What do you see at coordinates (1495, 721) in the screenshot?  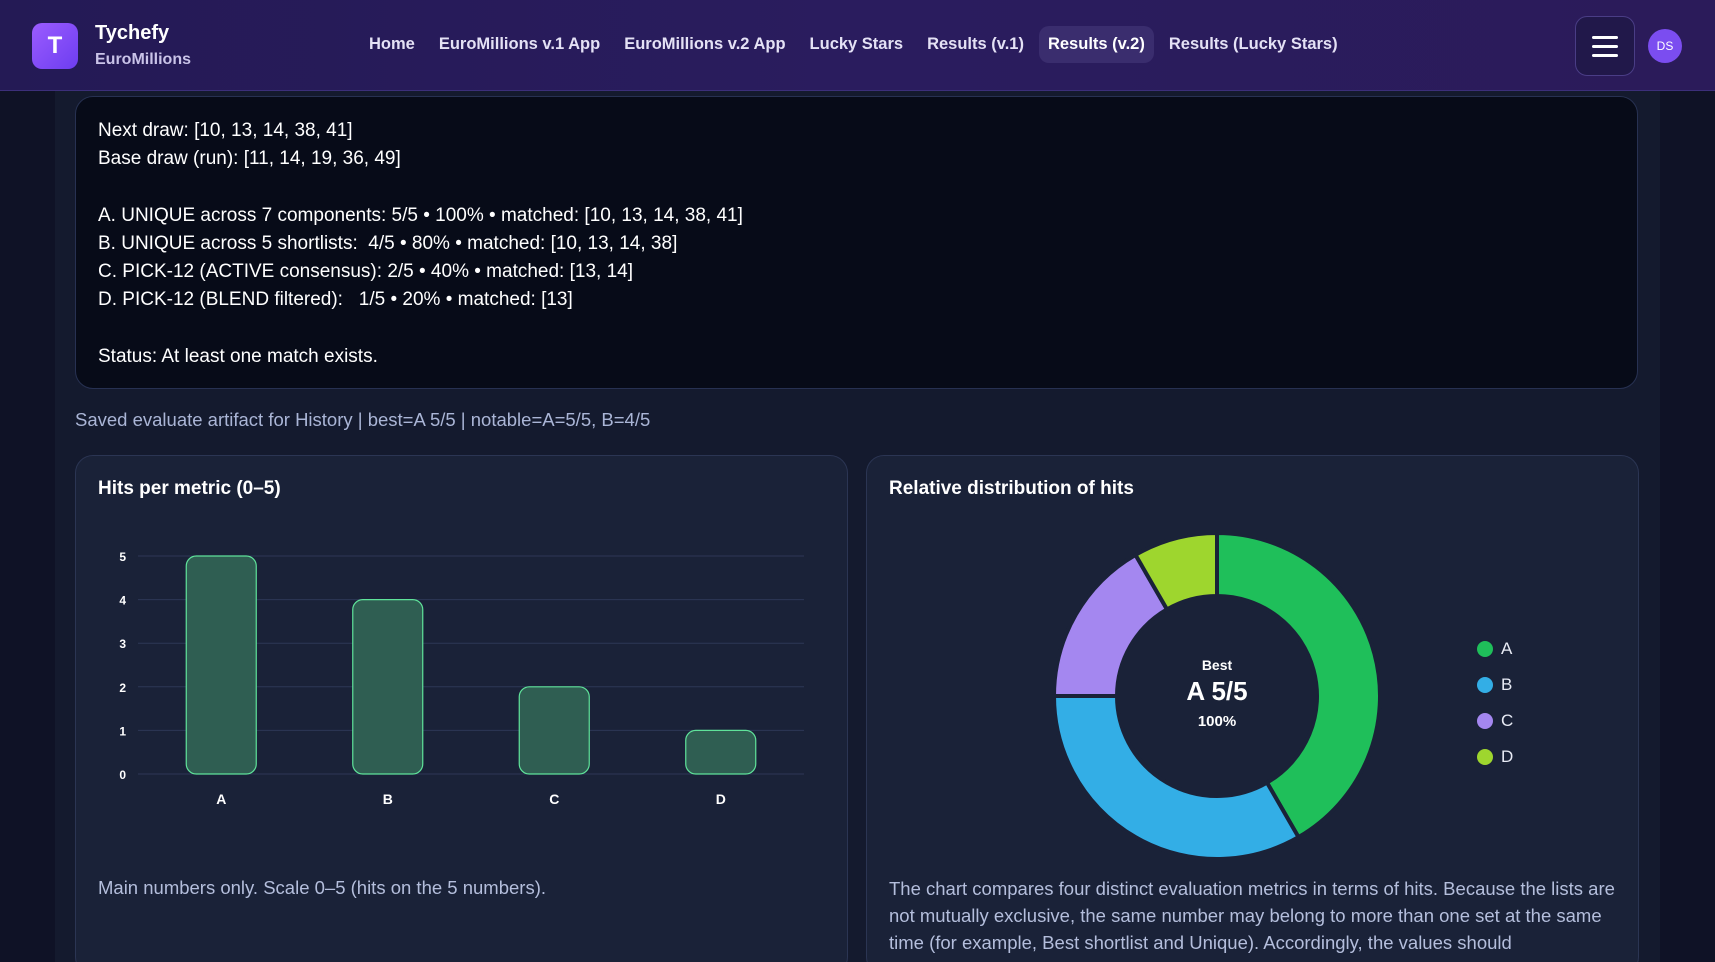 I see `legend-item-c: C` at bounding box center [1495, 721].